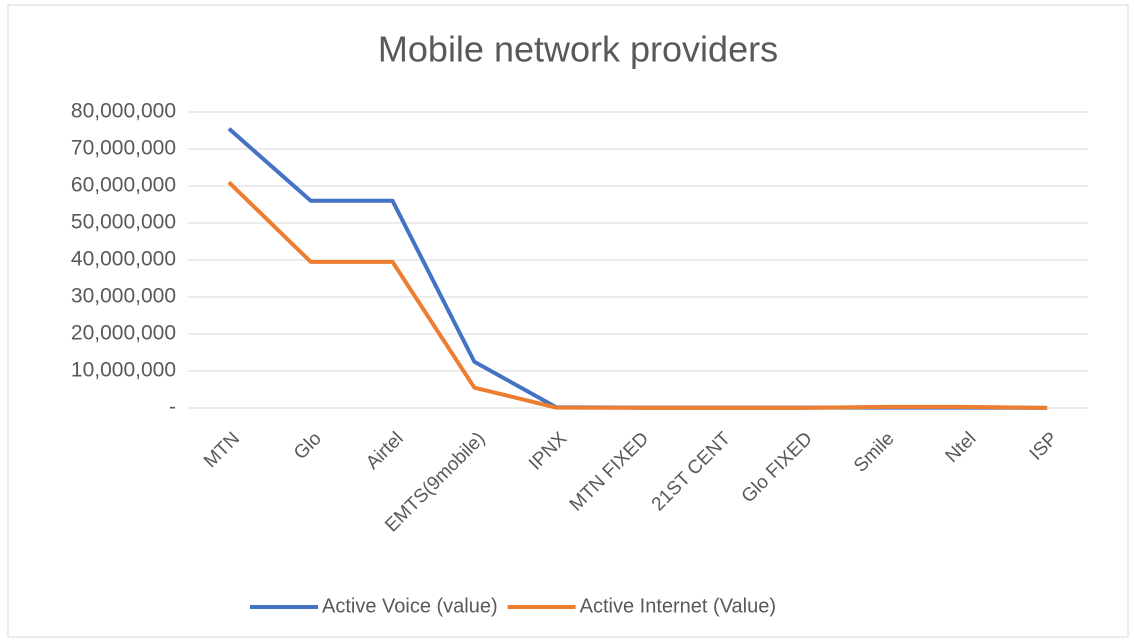  What do you see at coordinates (678, 606) in the screenshot?
I see `legend-label: Active Internet (Value)` at bounding box center [678, 606].